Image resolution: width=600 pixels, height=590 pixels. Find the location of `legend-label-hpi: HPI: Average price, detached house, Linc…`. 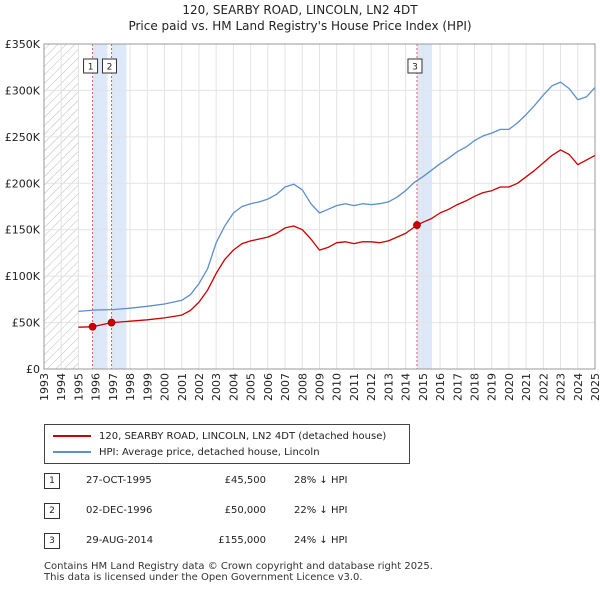

legend-label-hpi: HPI: Average price, detached house, Linc… is located at coordinates (209, 452).